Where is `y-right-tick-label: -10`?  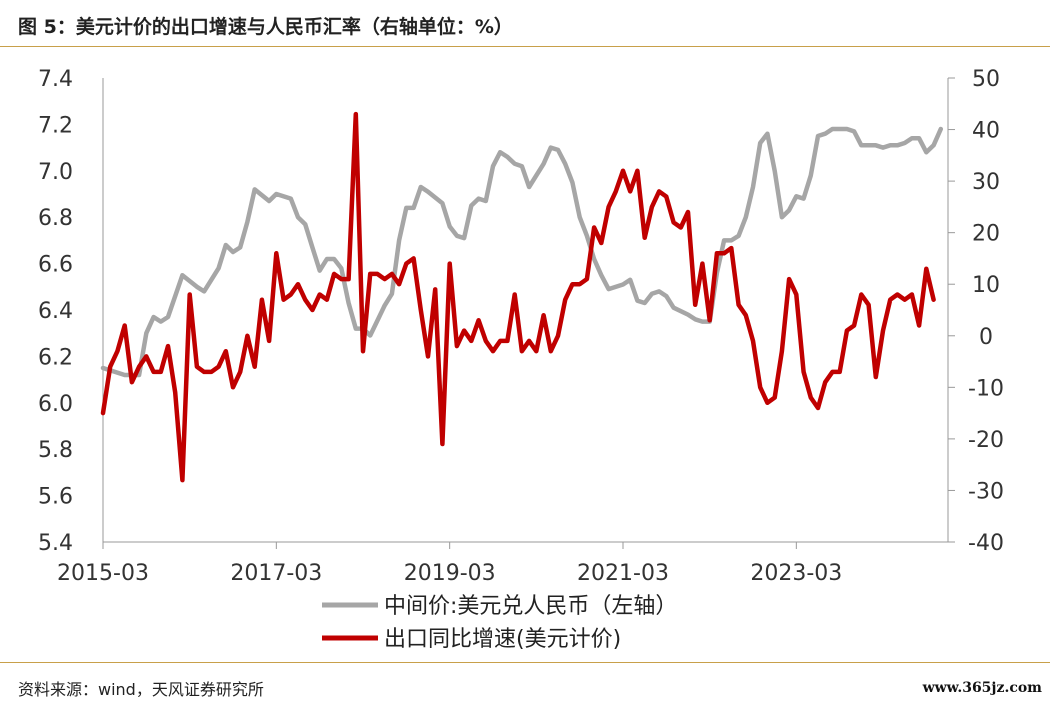 y-right-tick-label: -10 is located at coordinates (986, 388).